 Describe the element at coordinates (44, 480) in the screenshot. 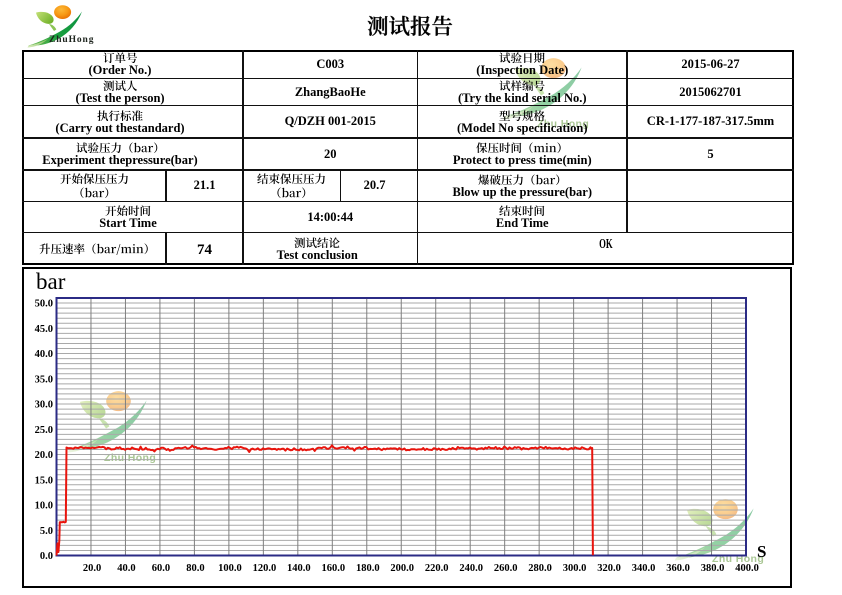

I see `svg-text: 15.0` at that location.